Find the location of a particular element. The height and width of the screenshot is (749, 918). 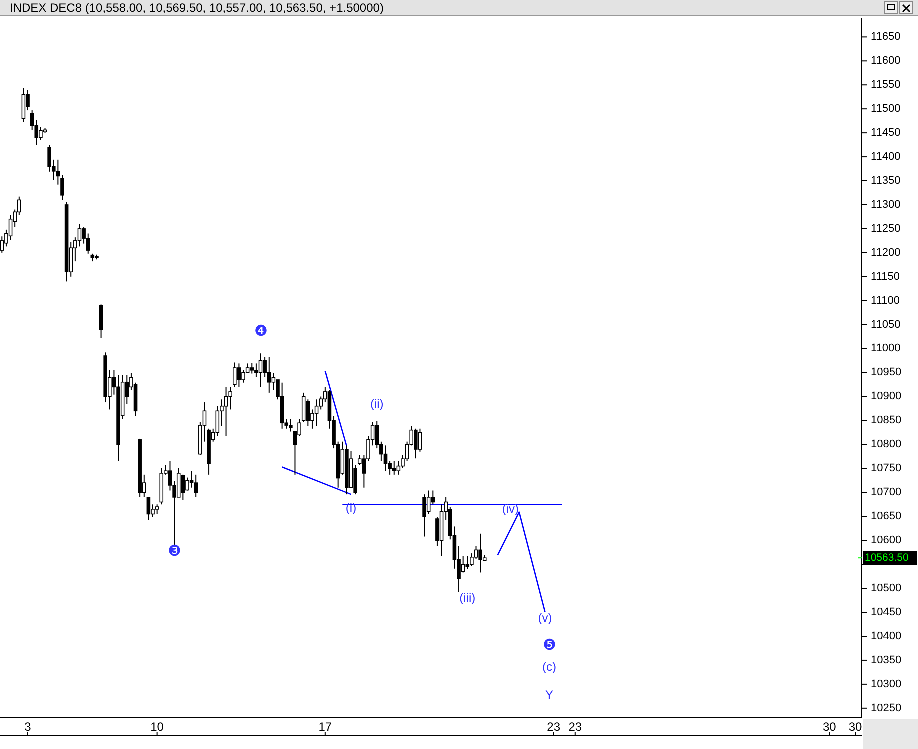

y-tick-label: 11000 is located at coordinates (886, 348).